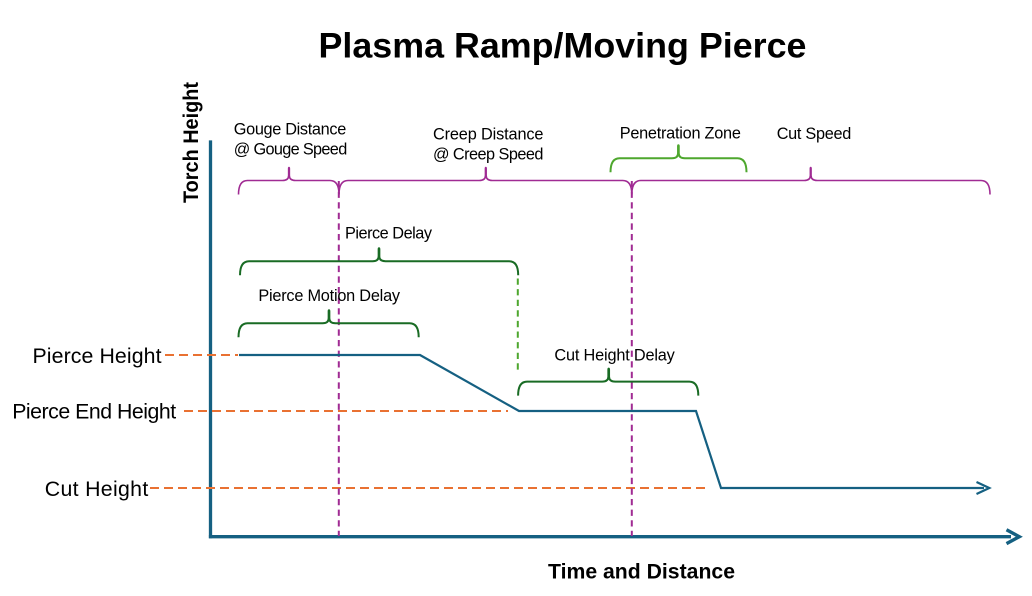 This screenshot has height=596, width=1032. What do you see at coordinates (290, 130) in the screenshot?
I see `svg-text: Gouge Distance` at bounding box center [290, 130].